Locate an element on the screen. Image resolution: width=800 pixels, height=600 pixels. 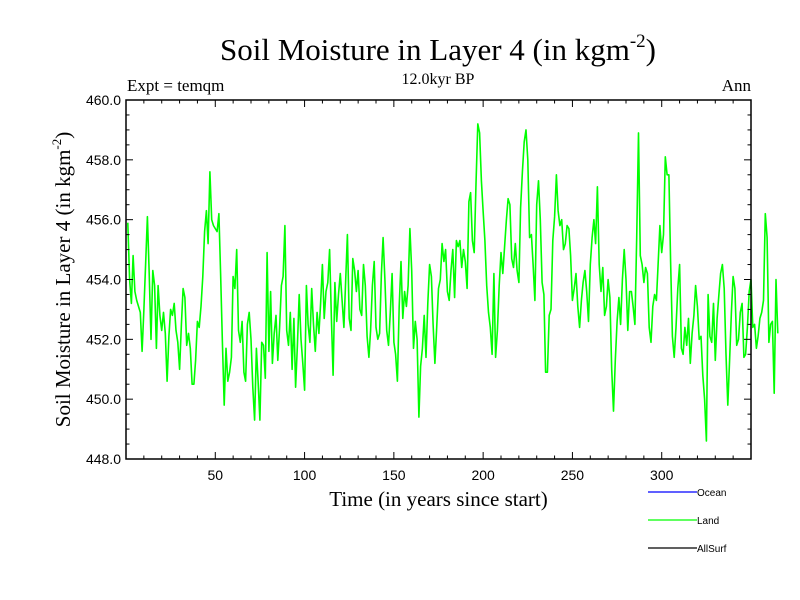
x-tick-label: 200 is located at coordinates (483, 475).